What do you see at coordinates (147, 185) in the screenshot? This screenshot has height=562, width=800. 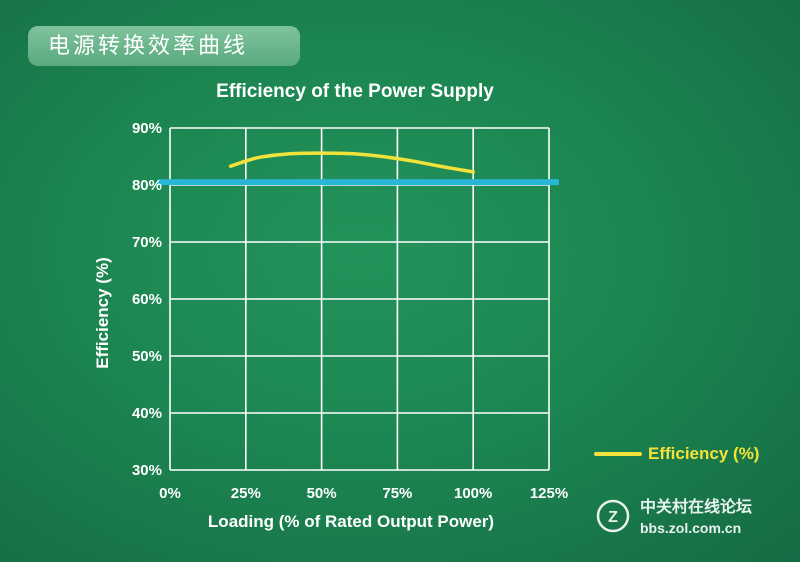 I see `y-tick-label: 80%` at bounding box center [147, 185].